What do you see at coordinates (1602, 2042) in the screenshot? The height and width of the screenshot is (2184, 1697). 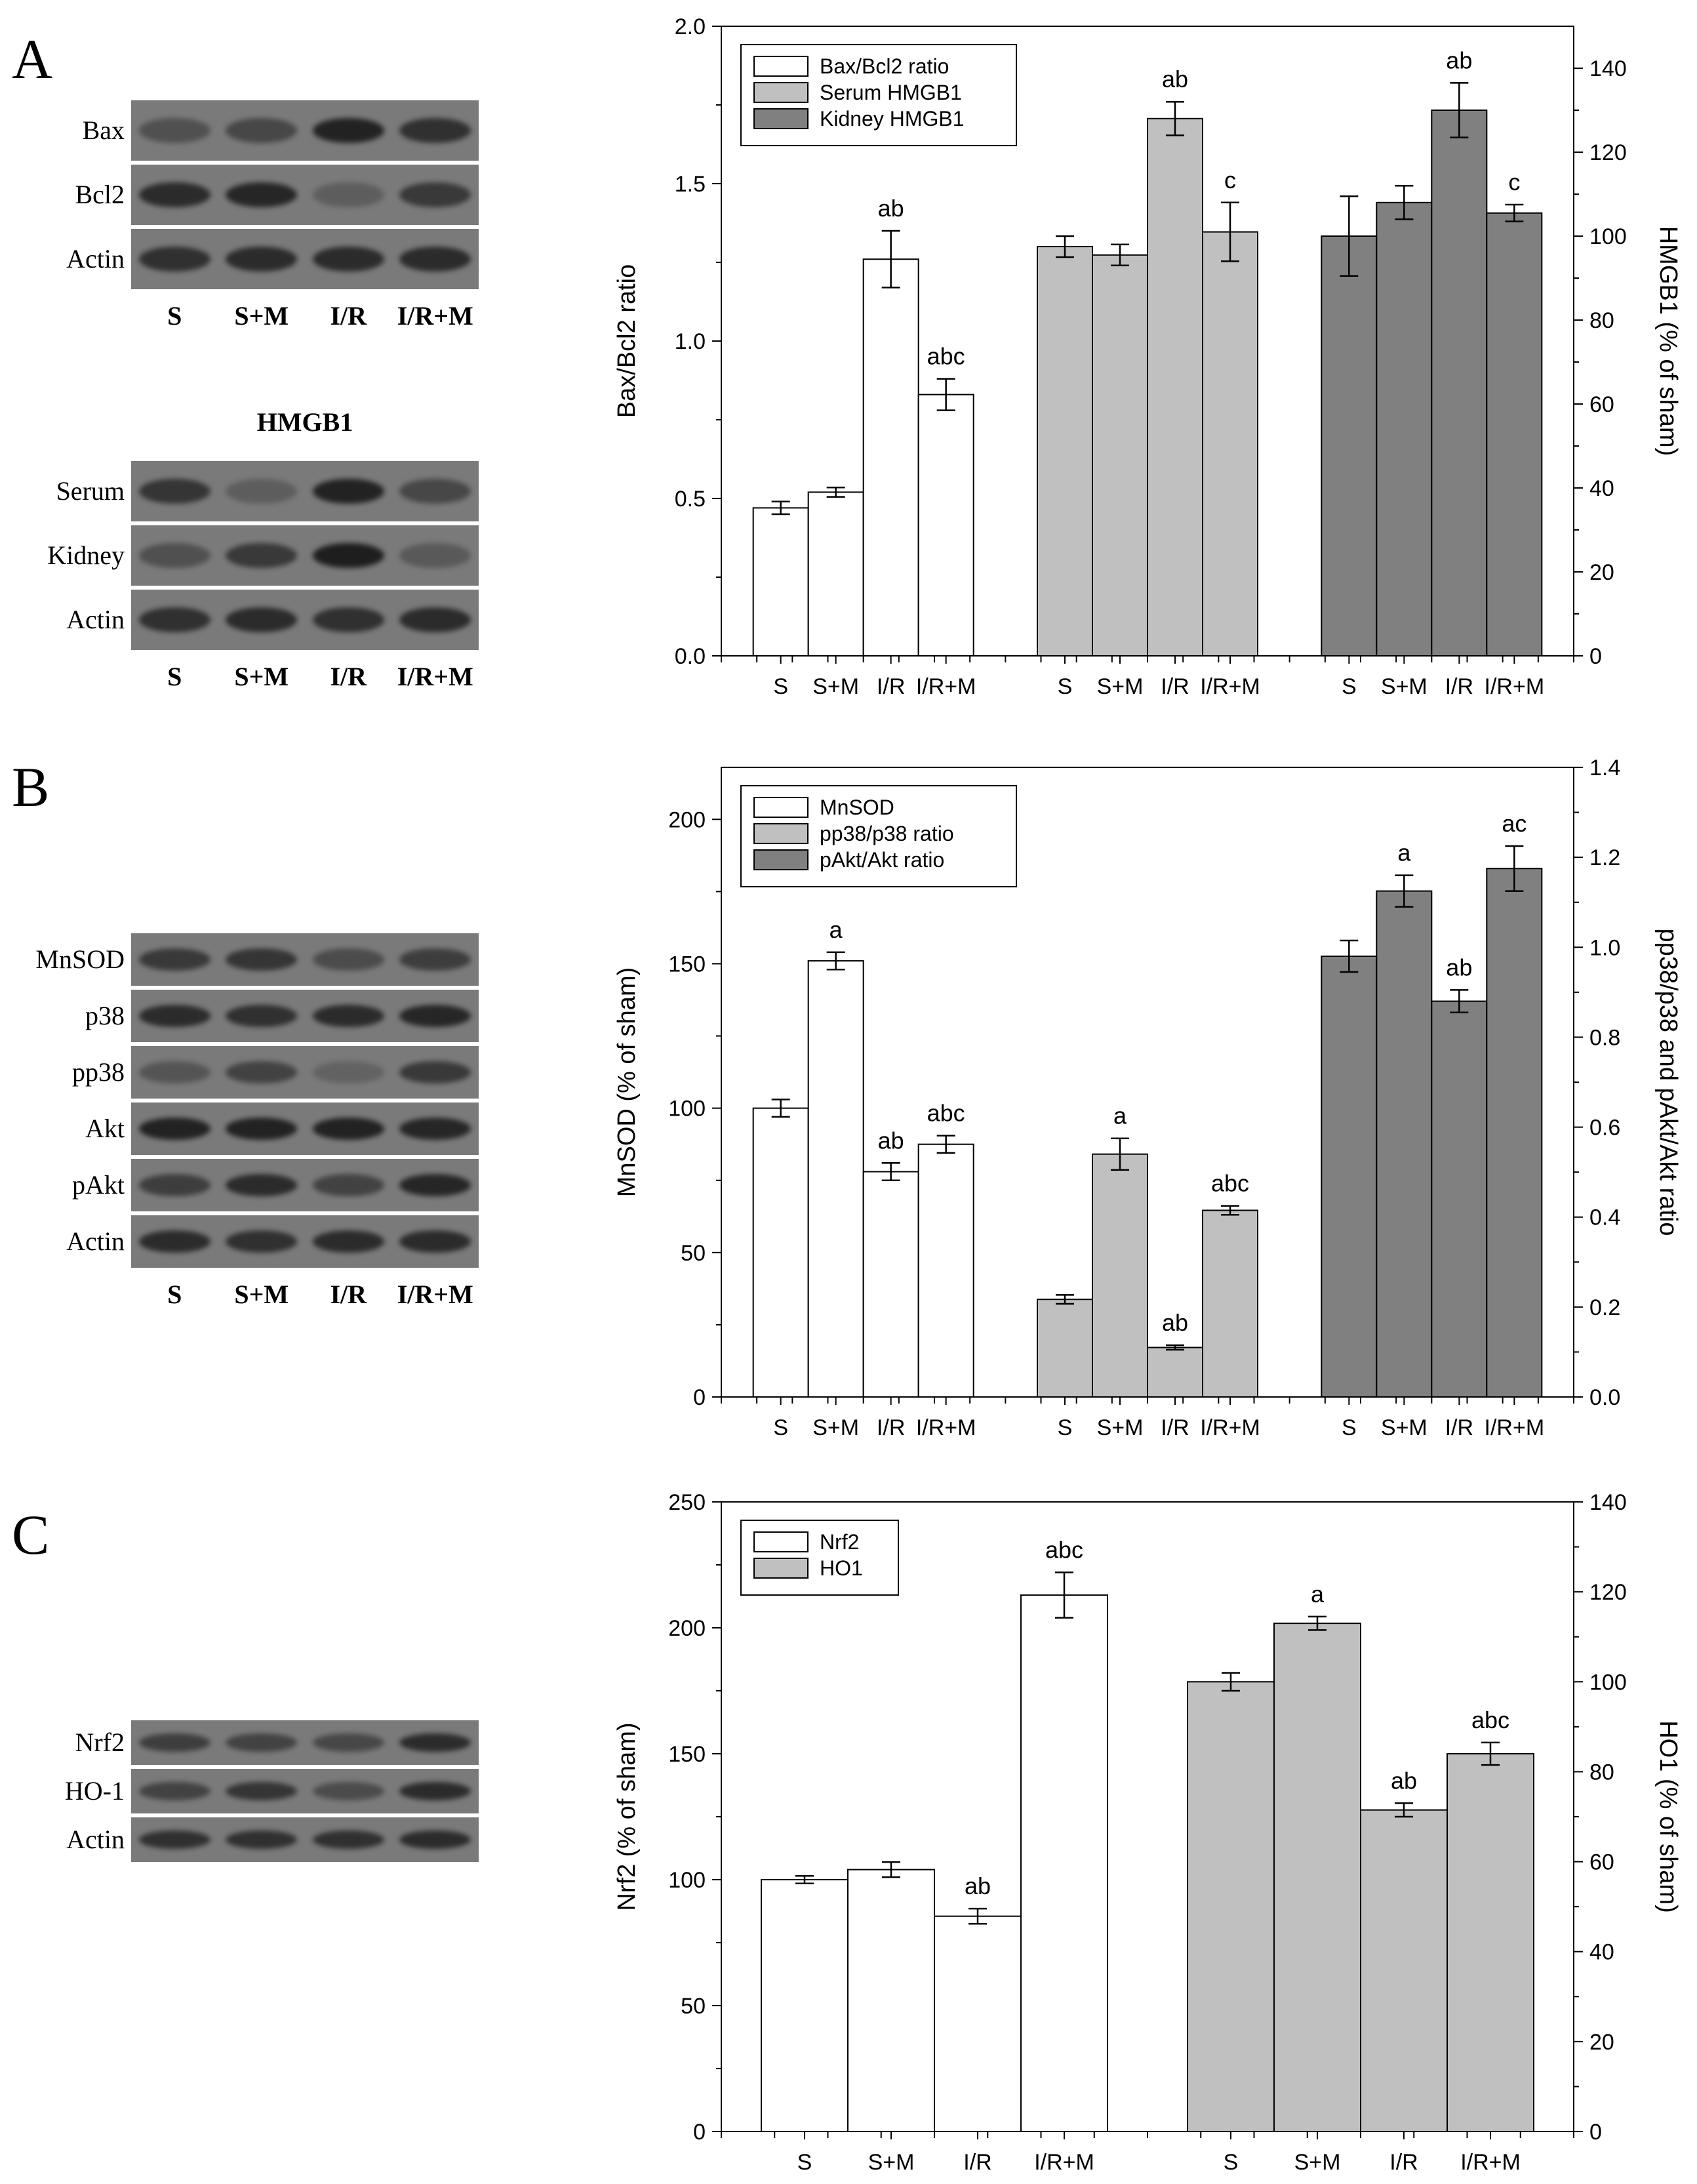 I see `right-axis-tick-label: 20` at bounding box center [1602, 2042].